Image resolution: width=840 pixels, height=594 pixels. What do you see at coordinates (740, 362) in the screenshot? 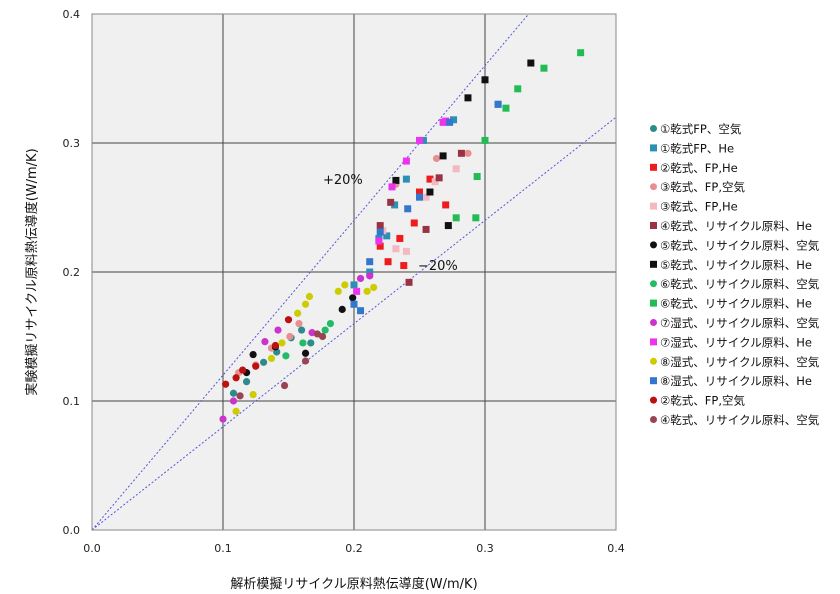
I see `legend-label: ⑧湿式、リサイクル原料、空気` at bounding box center [740, 362].